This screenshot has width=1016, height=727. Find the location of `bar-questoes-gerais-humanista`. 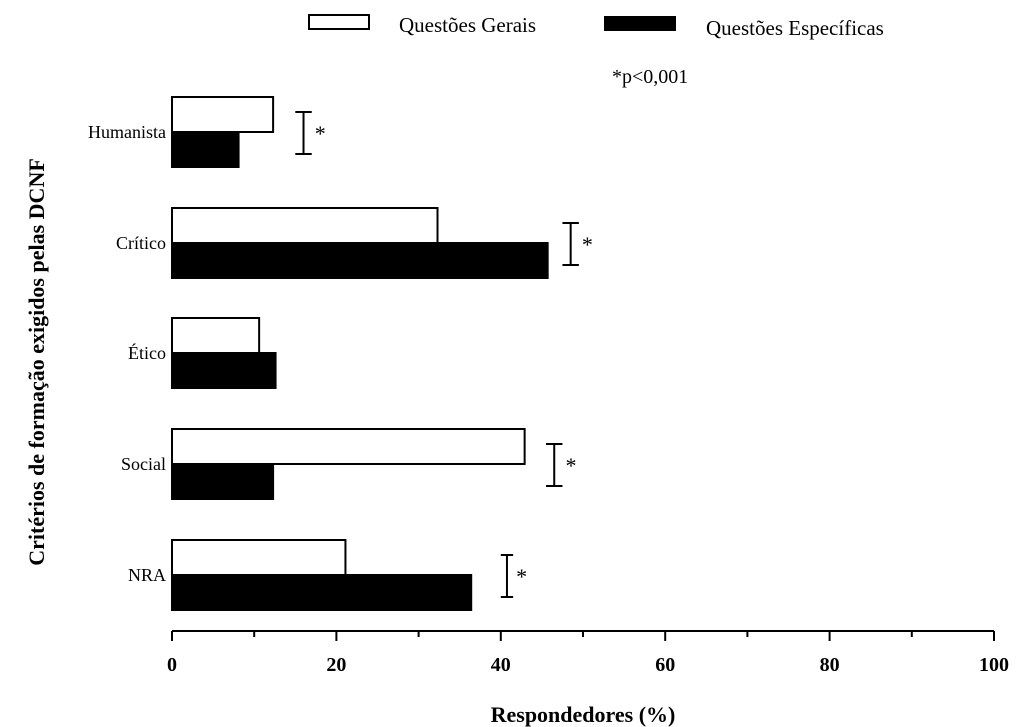

bar-questoes-gerais-humanista is located at coordinates (223, 114).